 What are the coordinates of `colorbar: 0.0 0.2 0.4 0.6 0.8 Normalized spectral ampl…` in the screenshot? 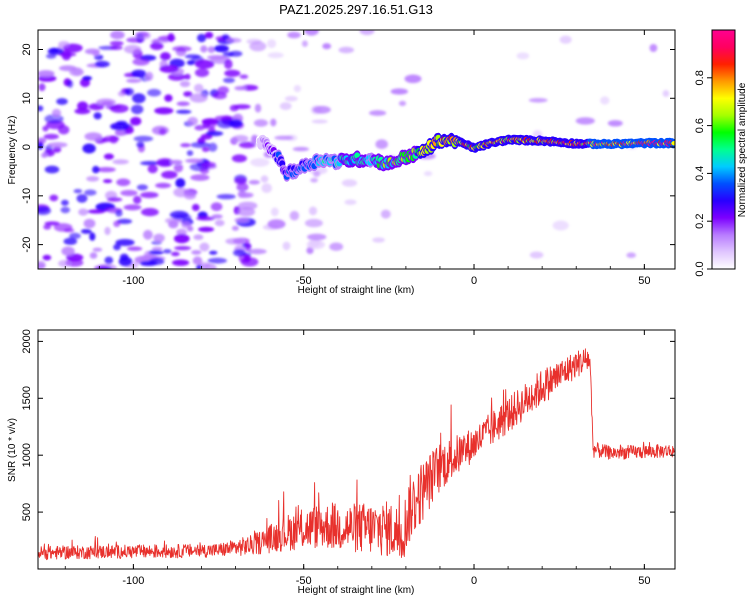 It's located at (721, 153).